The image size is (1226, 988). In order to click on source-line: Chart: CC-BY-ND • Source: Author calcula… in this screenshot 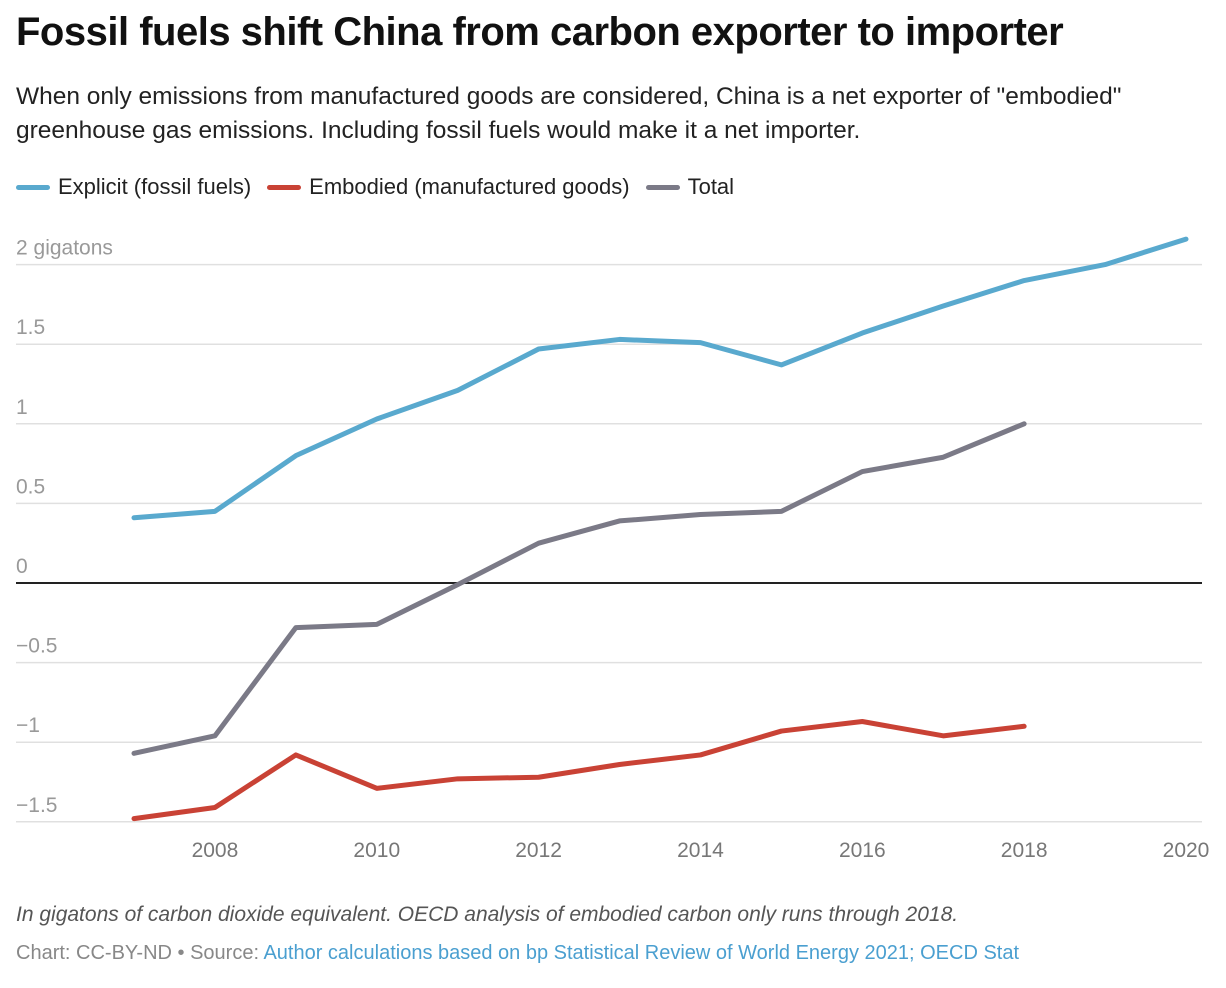, I will do `click(517, 953)`.